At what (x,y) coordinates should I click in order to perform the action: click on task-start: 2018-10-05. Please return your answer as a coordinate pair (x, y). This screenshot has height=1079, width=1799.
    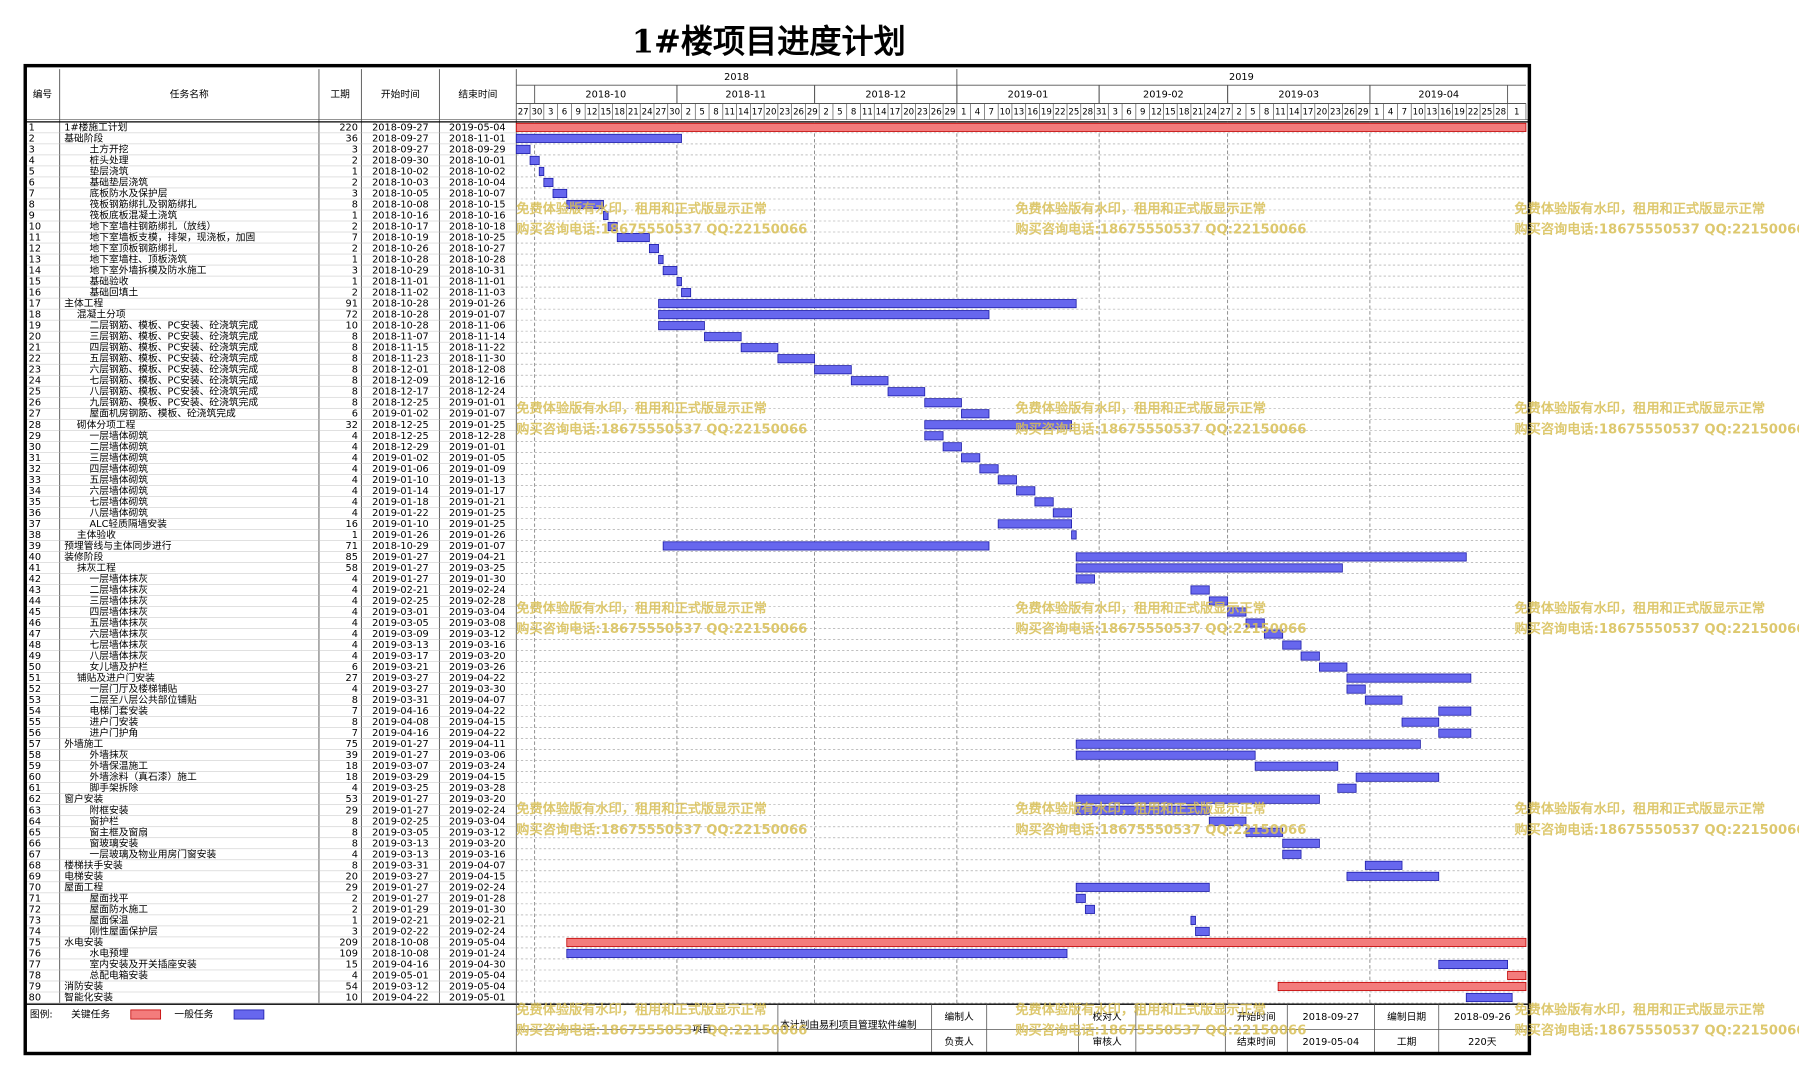
    Looking at the image, I should click on (400, 193).